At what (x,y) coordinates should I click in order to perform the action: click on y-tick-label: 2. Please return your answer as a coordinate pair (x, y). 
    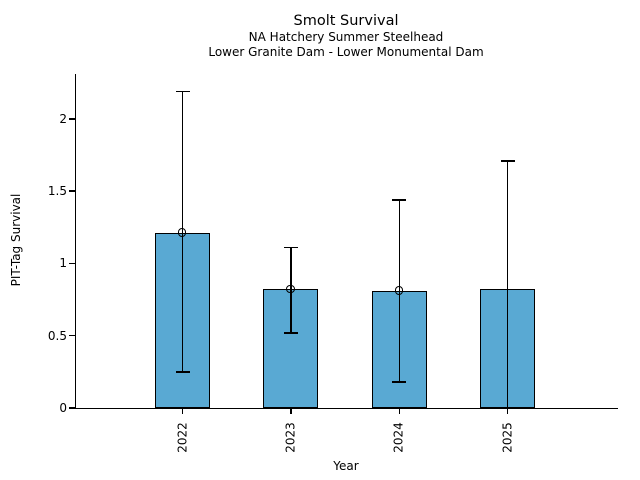
    Looking at the image, I should click on (63, 118).